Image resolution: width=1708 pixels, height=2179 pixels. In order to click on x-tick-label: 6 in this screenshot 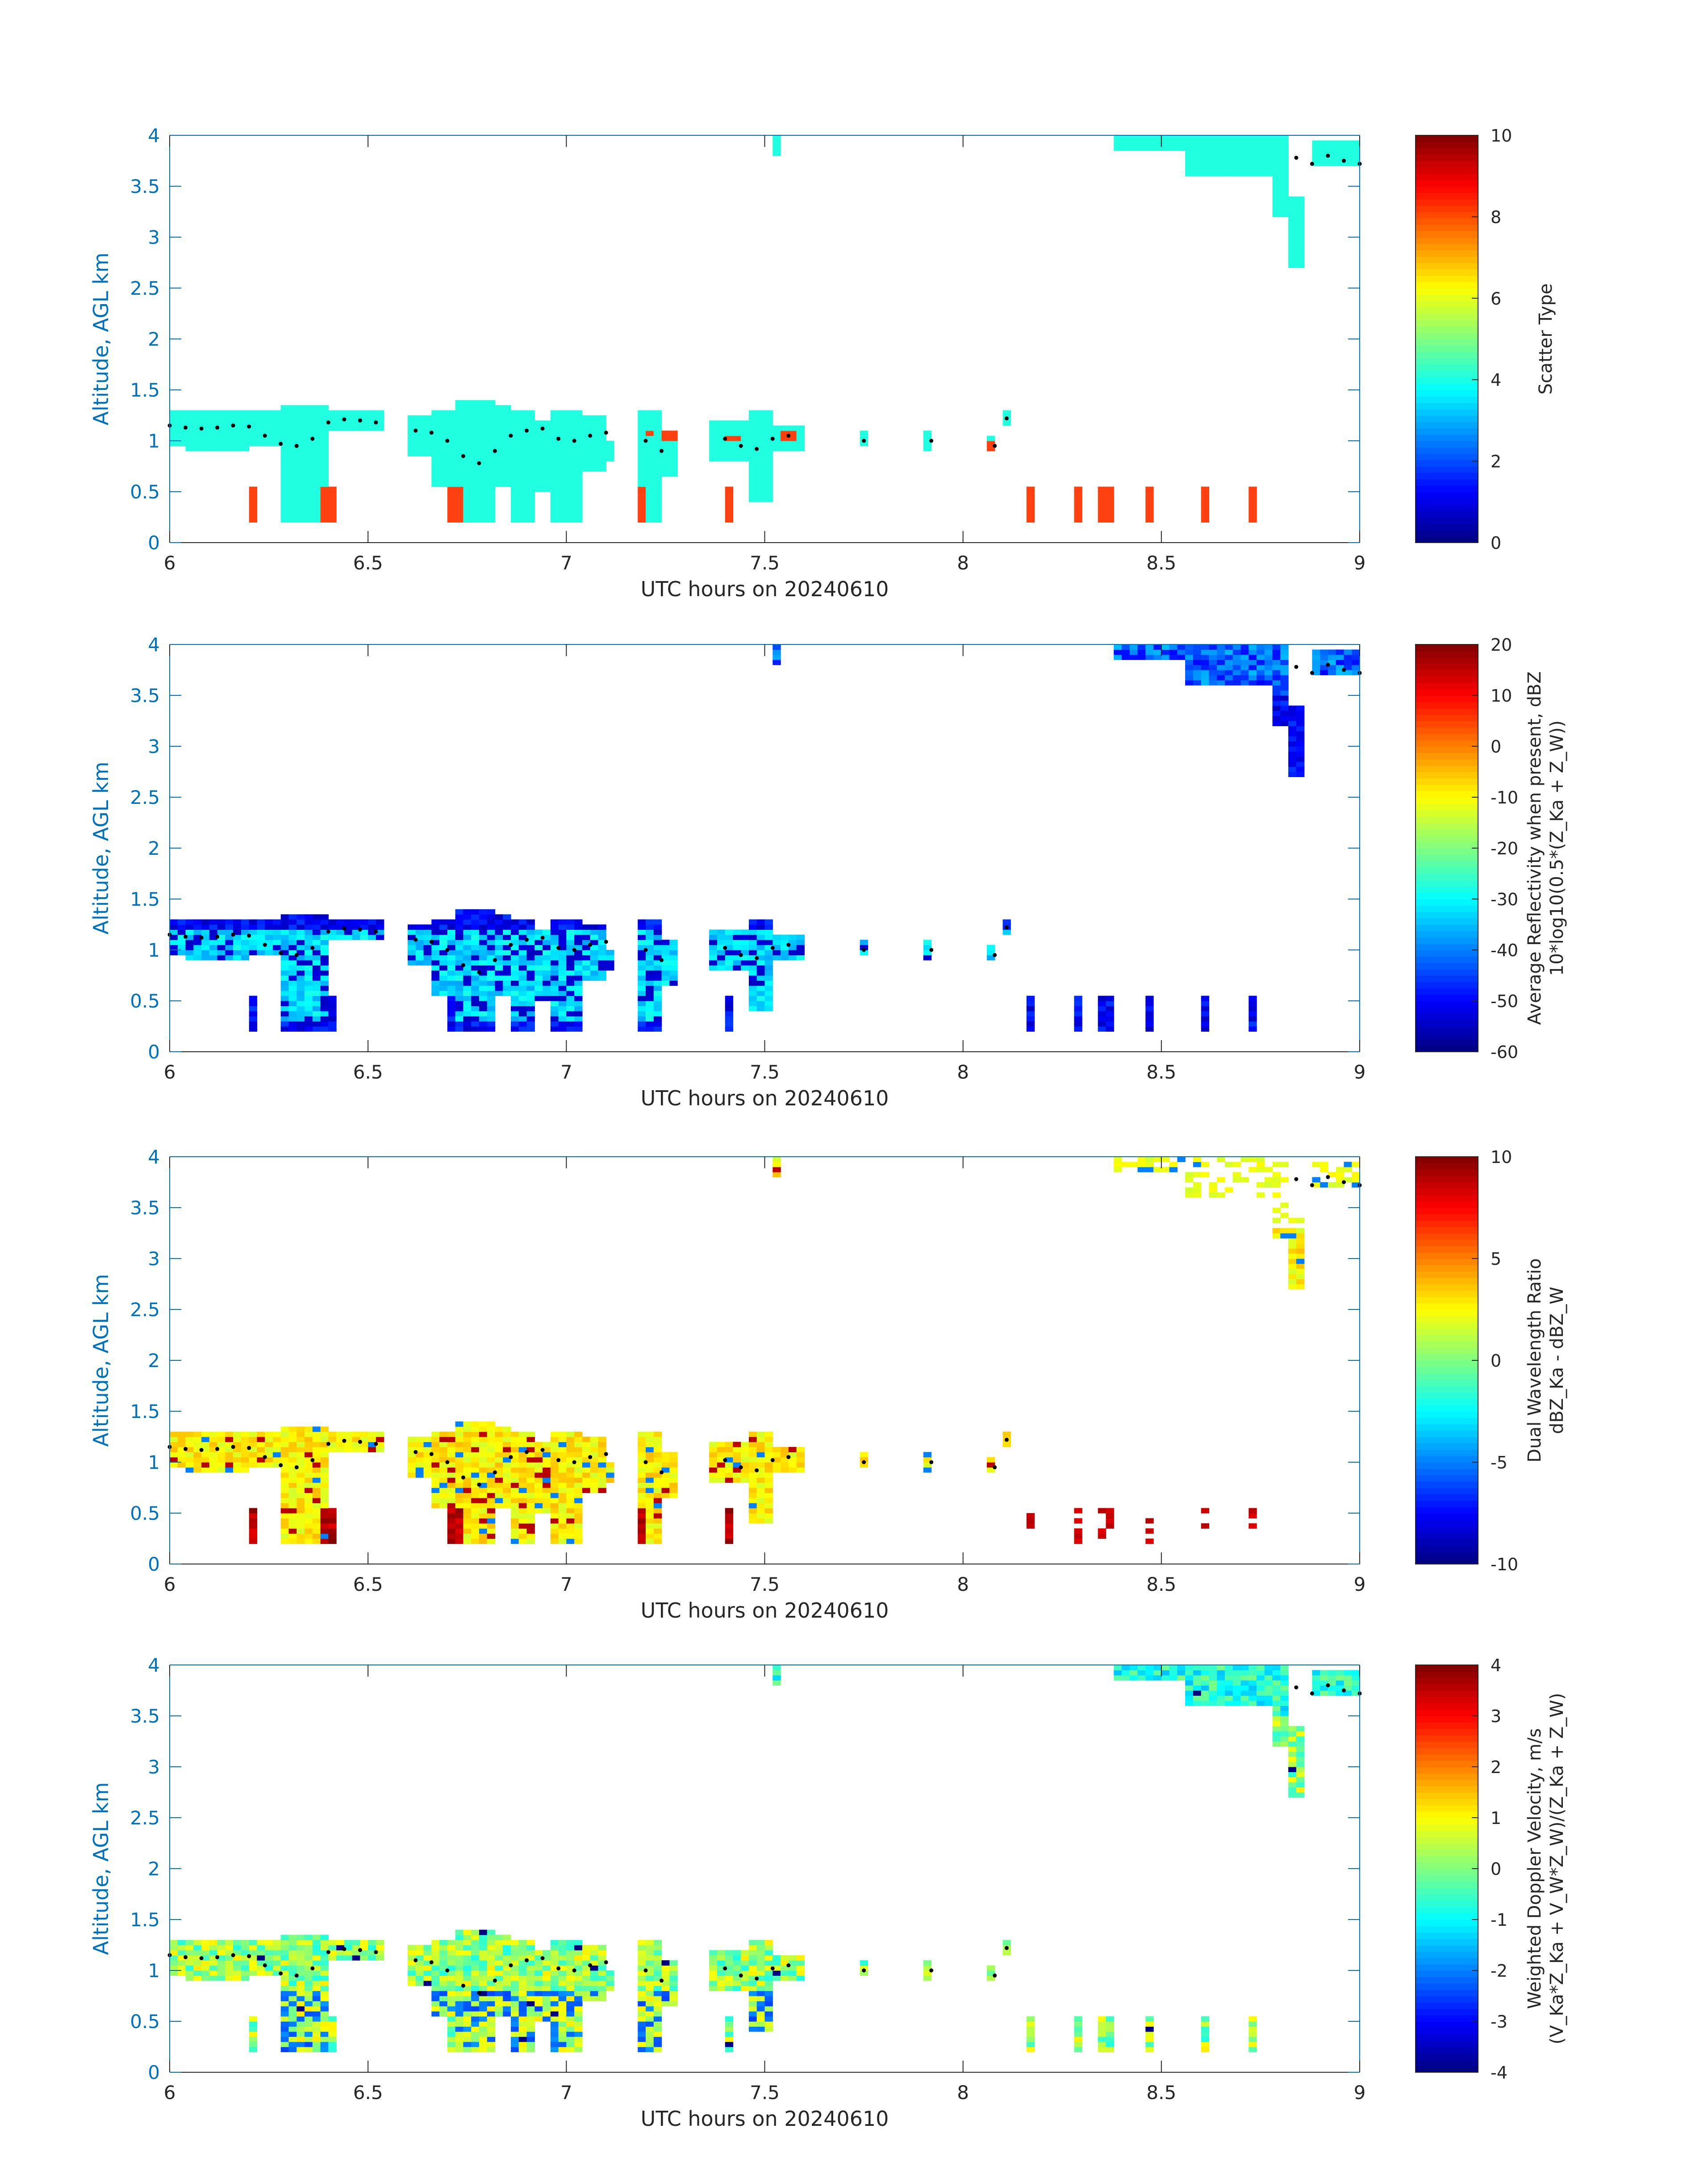, I will do `click(170, 563)`.